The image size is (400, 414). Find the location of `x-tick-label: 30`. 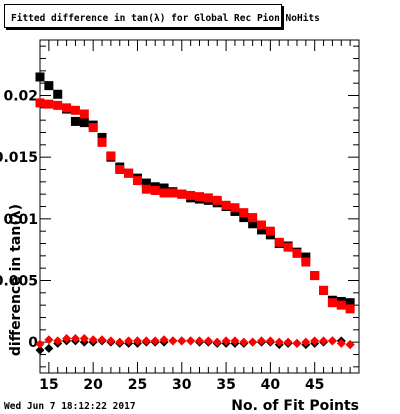

x-tick-label: 30 is located at coordinates (182, 385).